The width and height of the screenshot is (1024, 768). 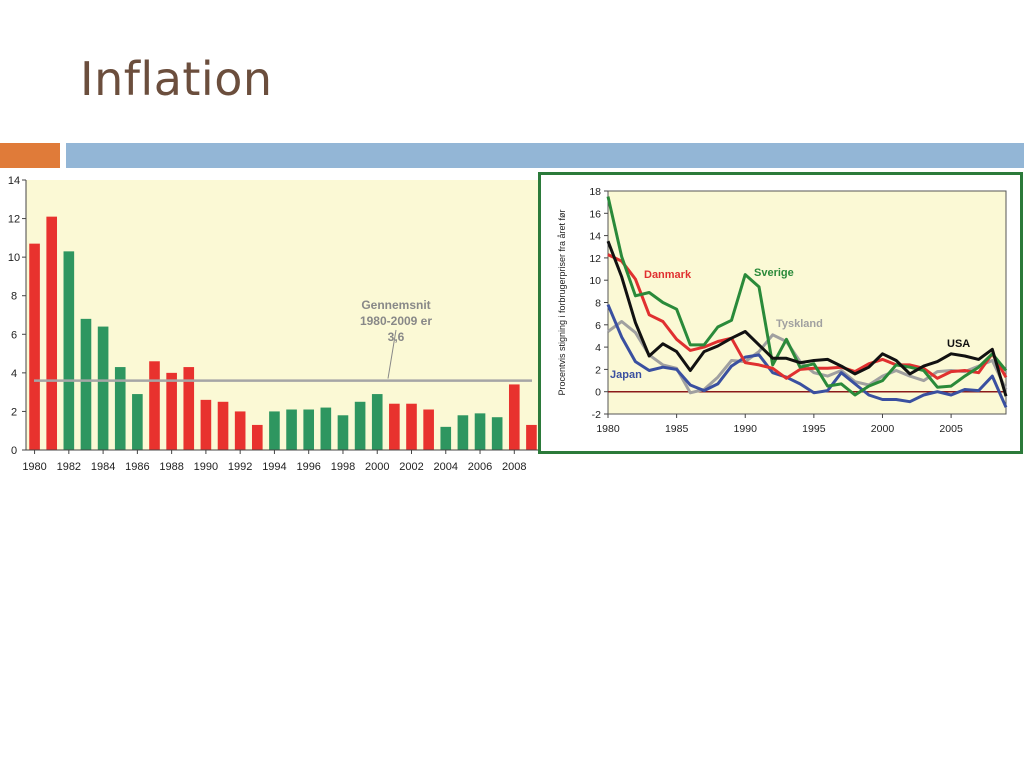 What do you see at coordinates (86, 384) in the screenshot?
I see `bar-1983` at bounding box center [86, 384].